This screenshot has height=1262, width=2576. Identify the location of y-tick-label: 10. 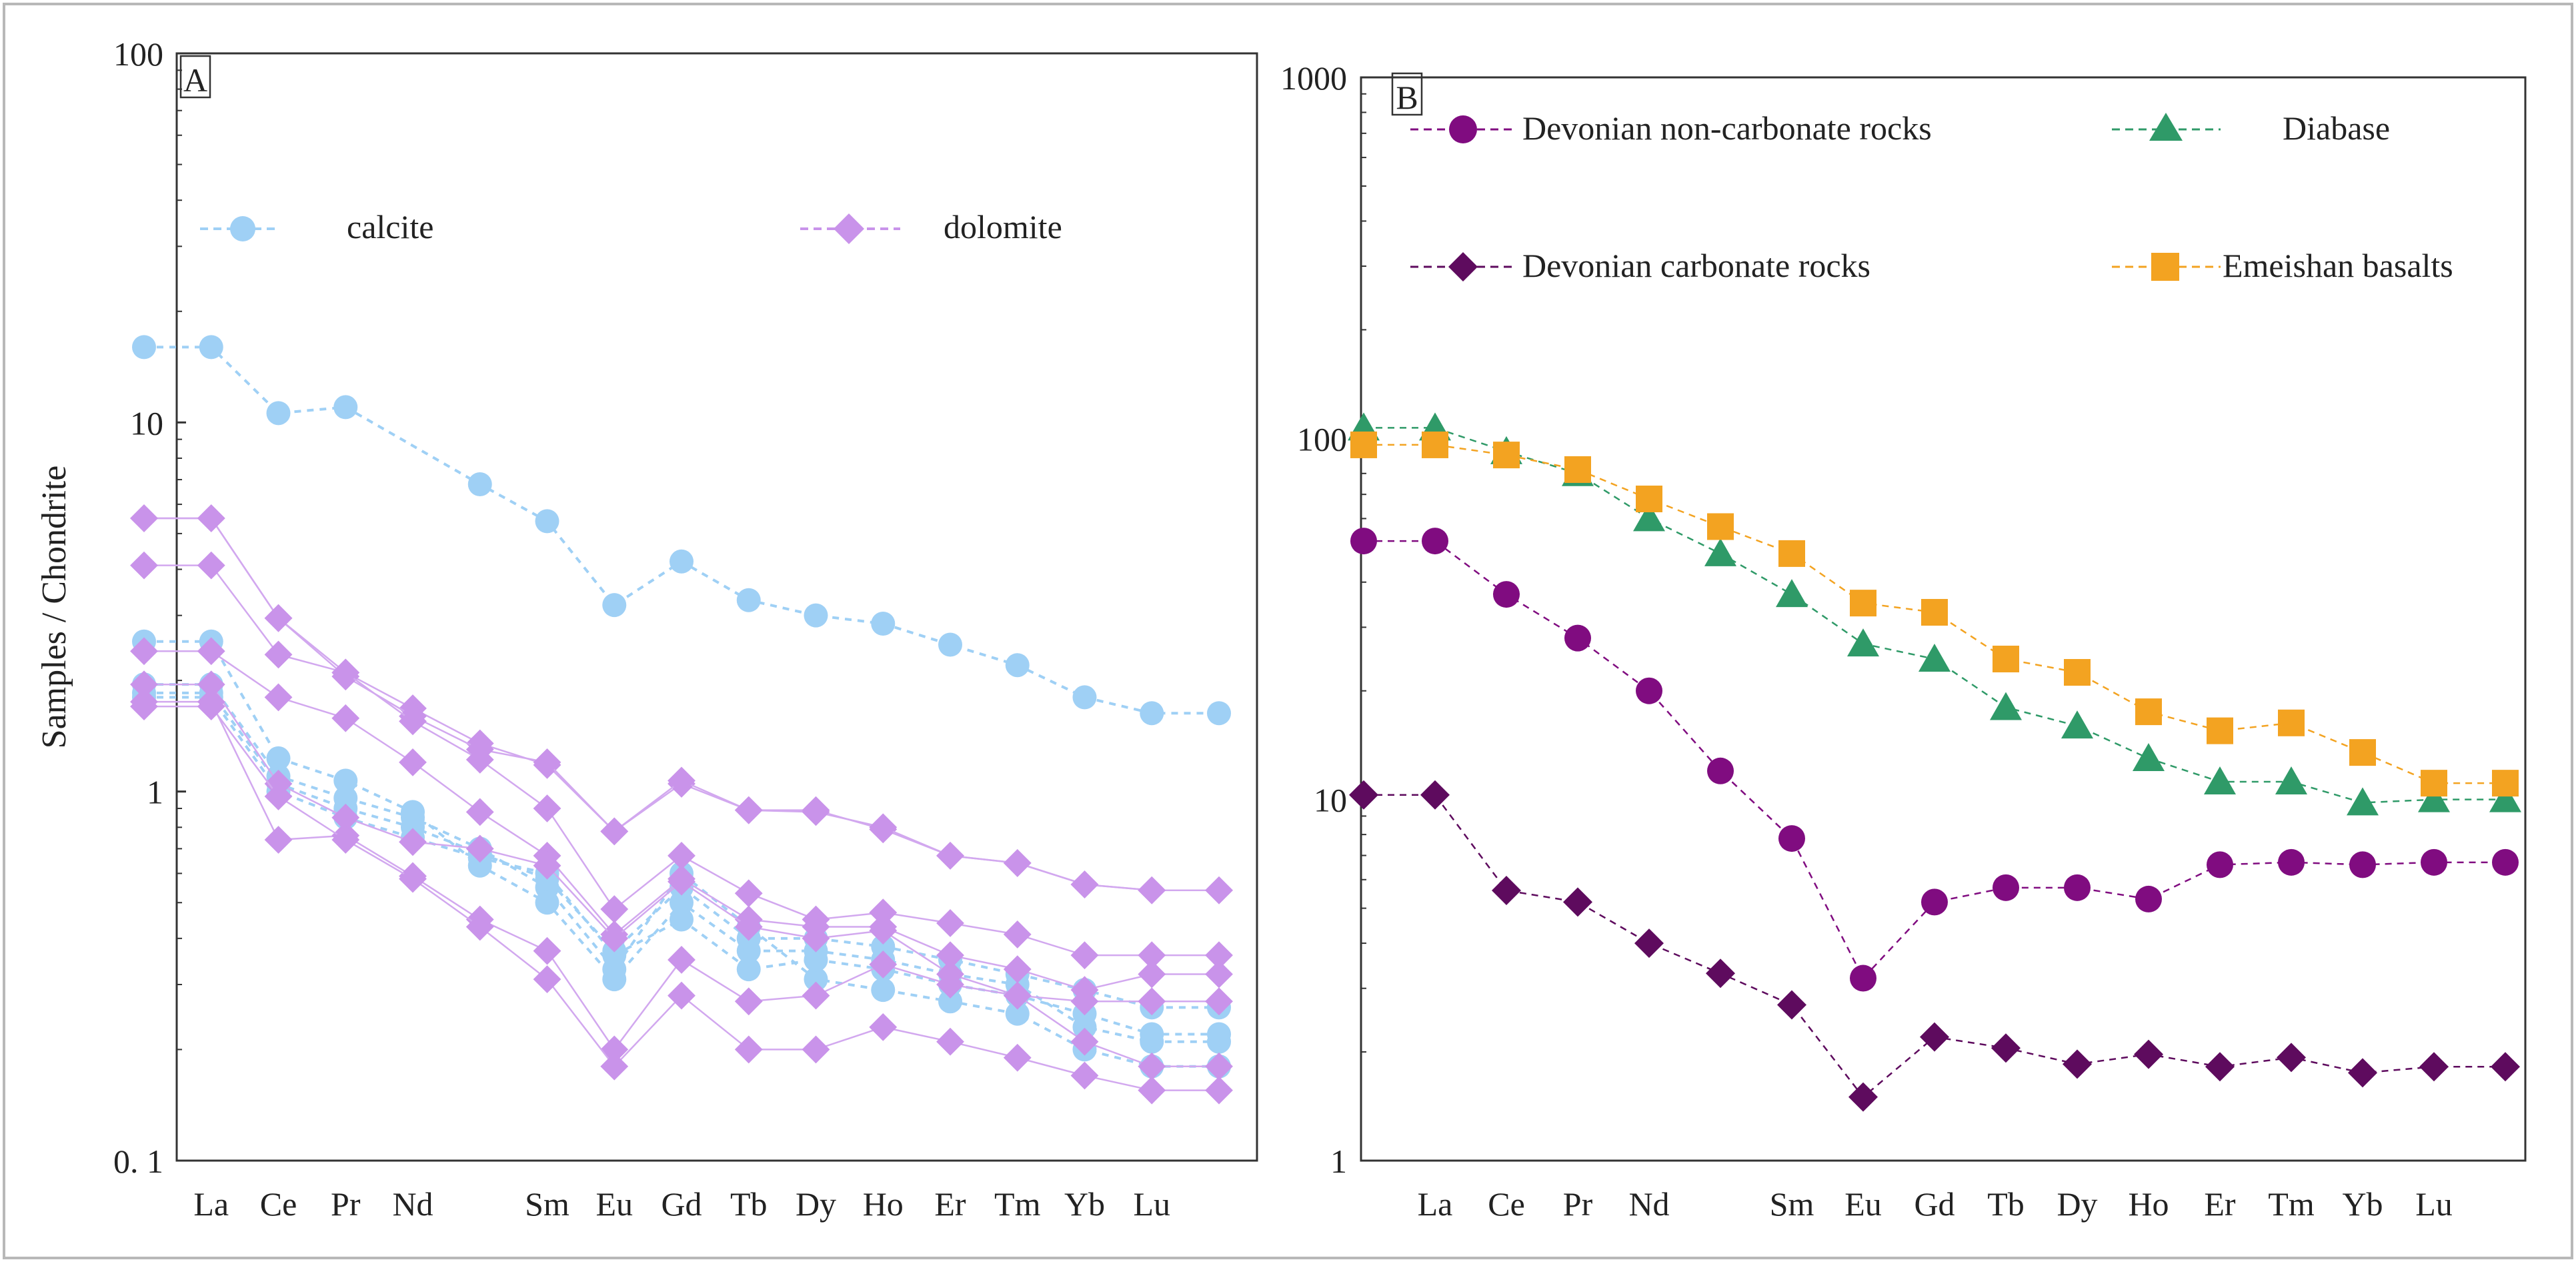
(1330, 800).